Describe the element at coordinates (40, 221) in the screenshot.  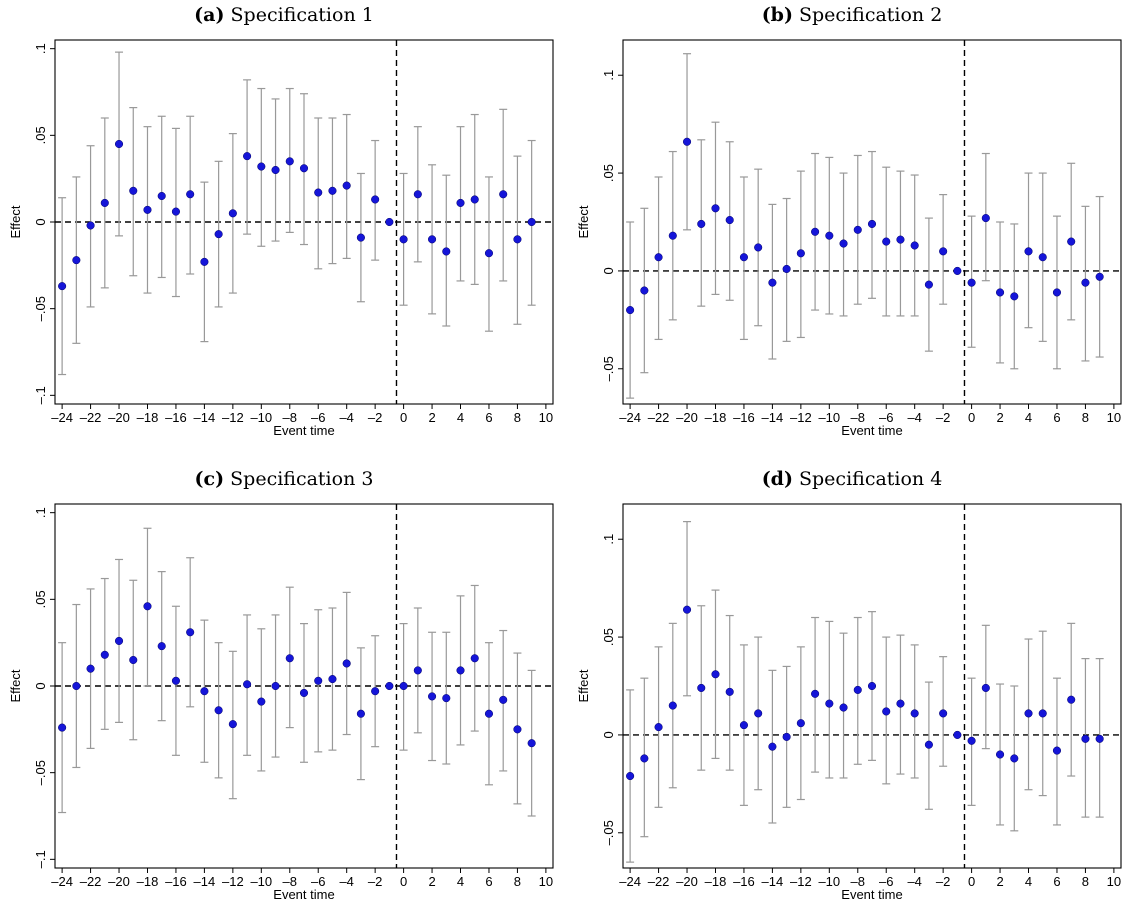
I see `y-tick-label: 0` at that location.